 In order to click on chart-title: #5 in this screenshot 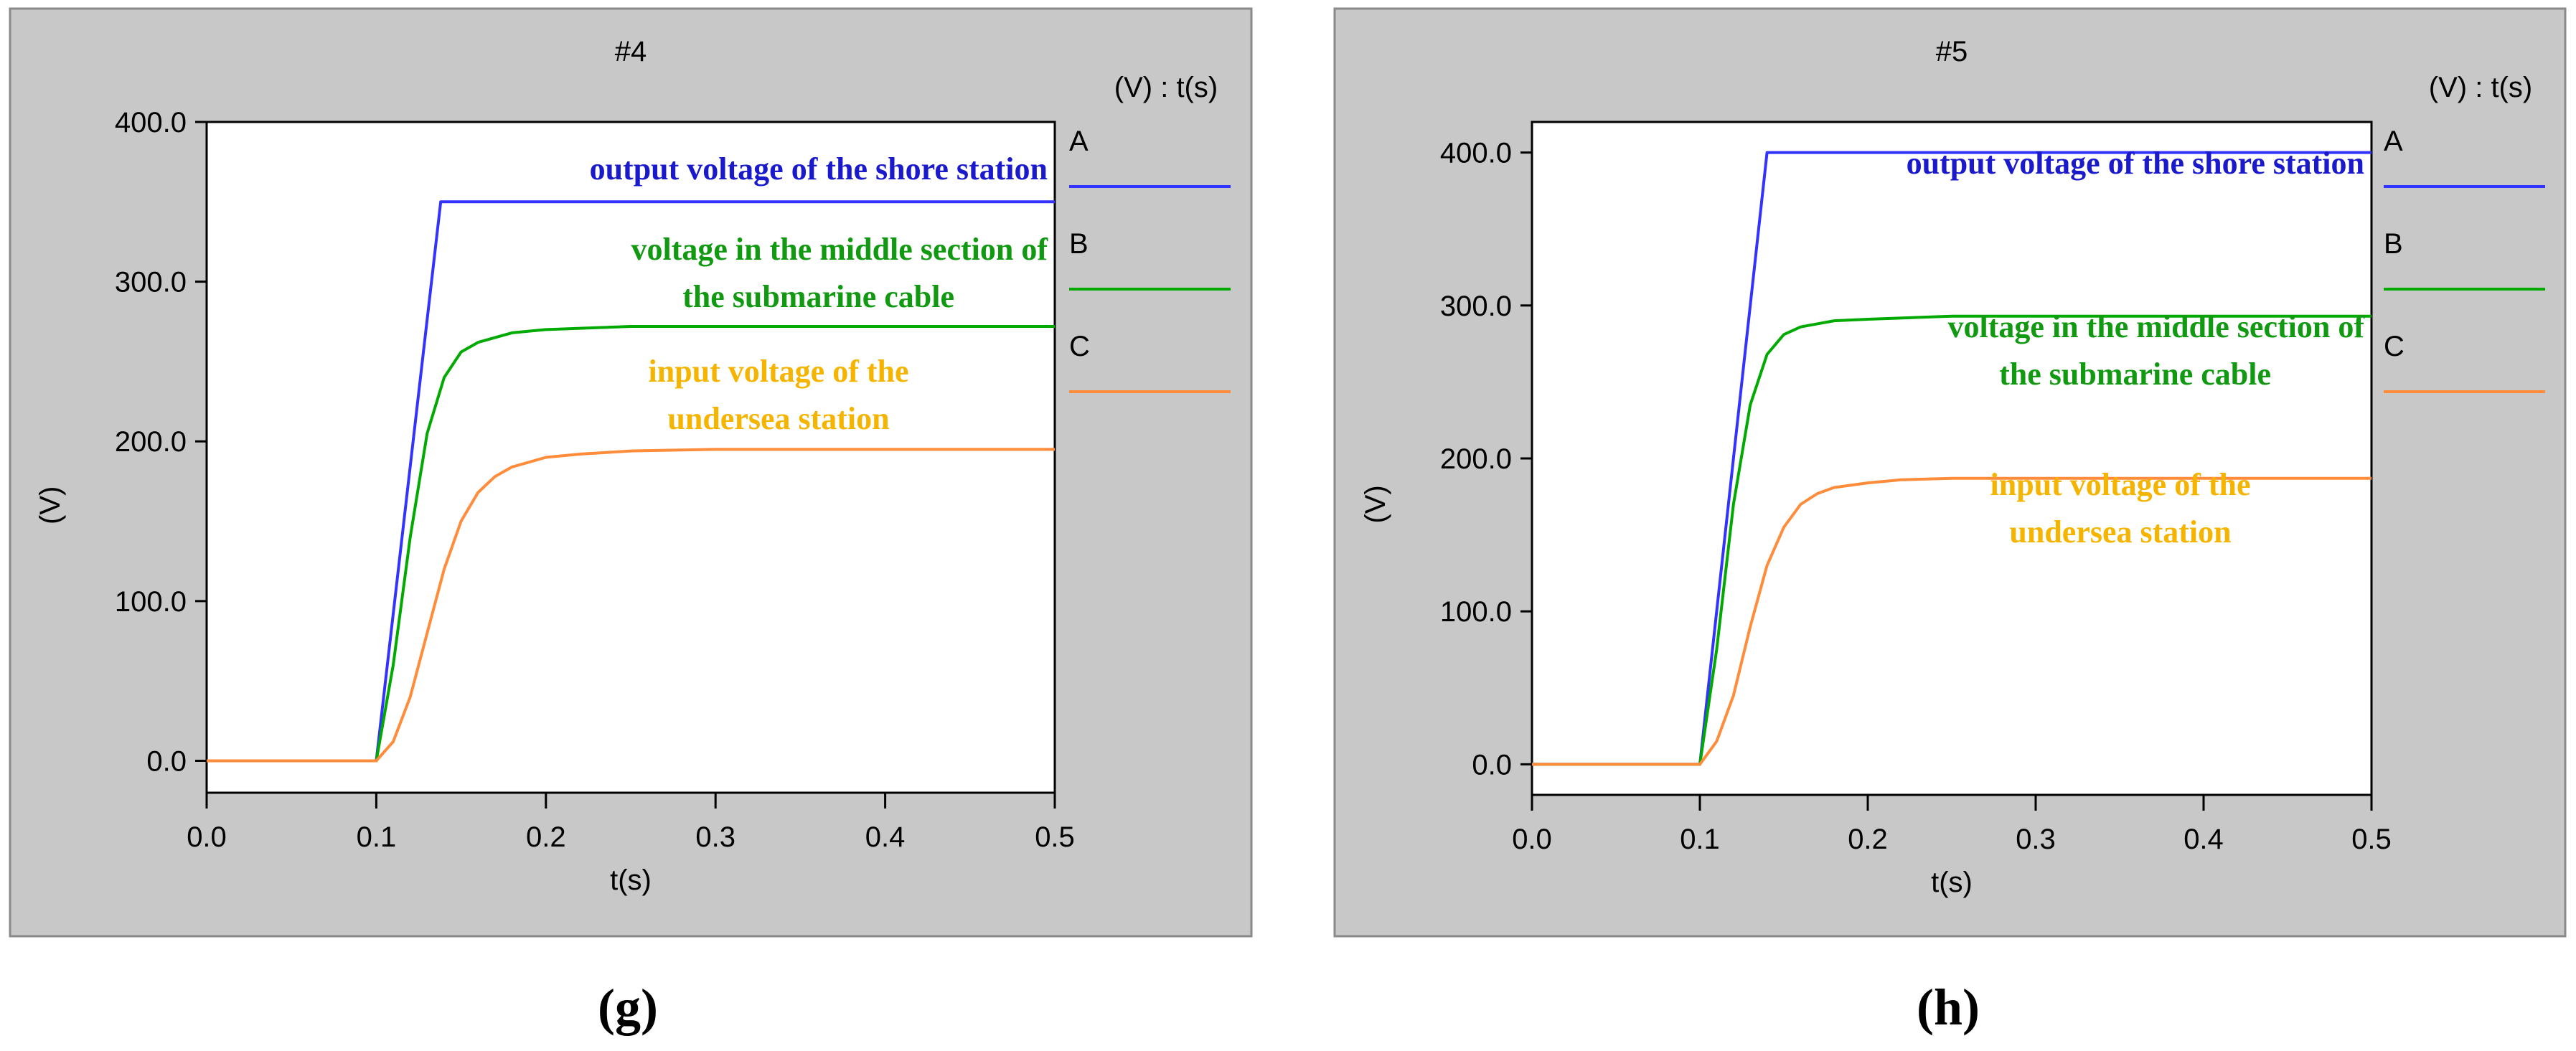, I will do `click(1952, 51)`.